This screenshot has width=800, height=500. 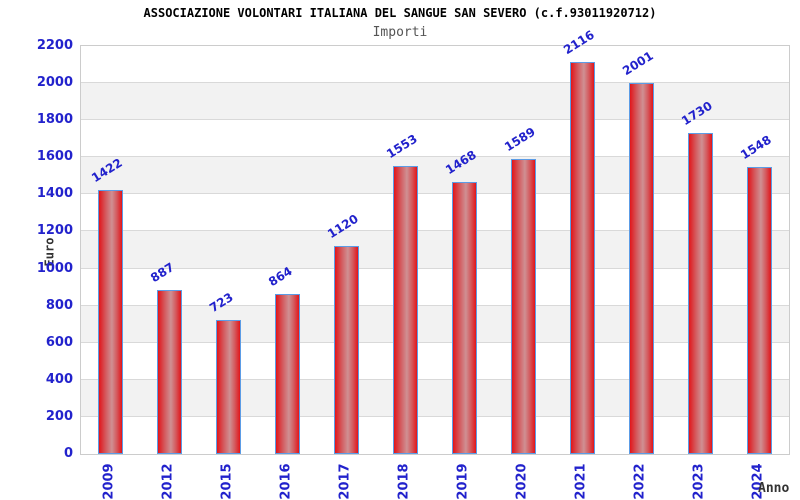 I want to click on bar-2018, so click(x=405, y=310).